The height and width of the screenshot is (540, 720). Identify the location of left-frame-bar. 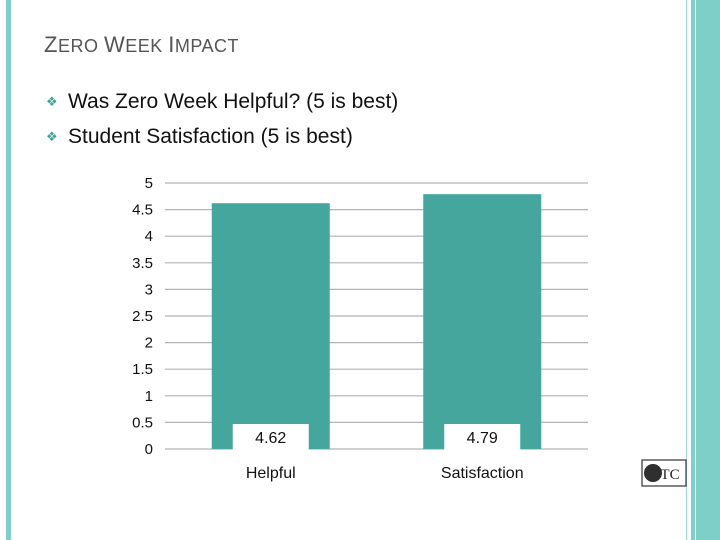
(8, 270).